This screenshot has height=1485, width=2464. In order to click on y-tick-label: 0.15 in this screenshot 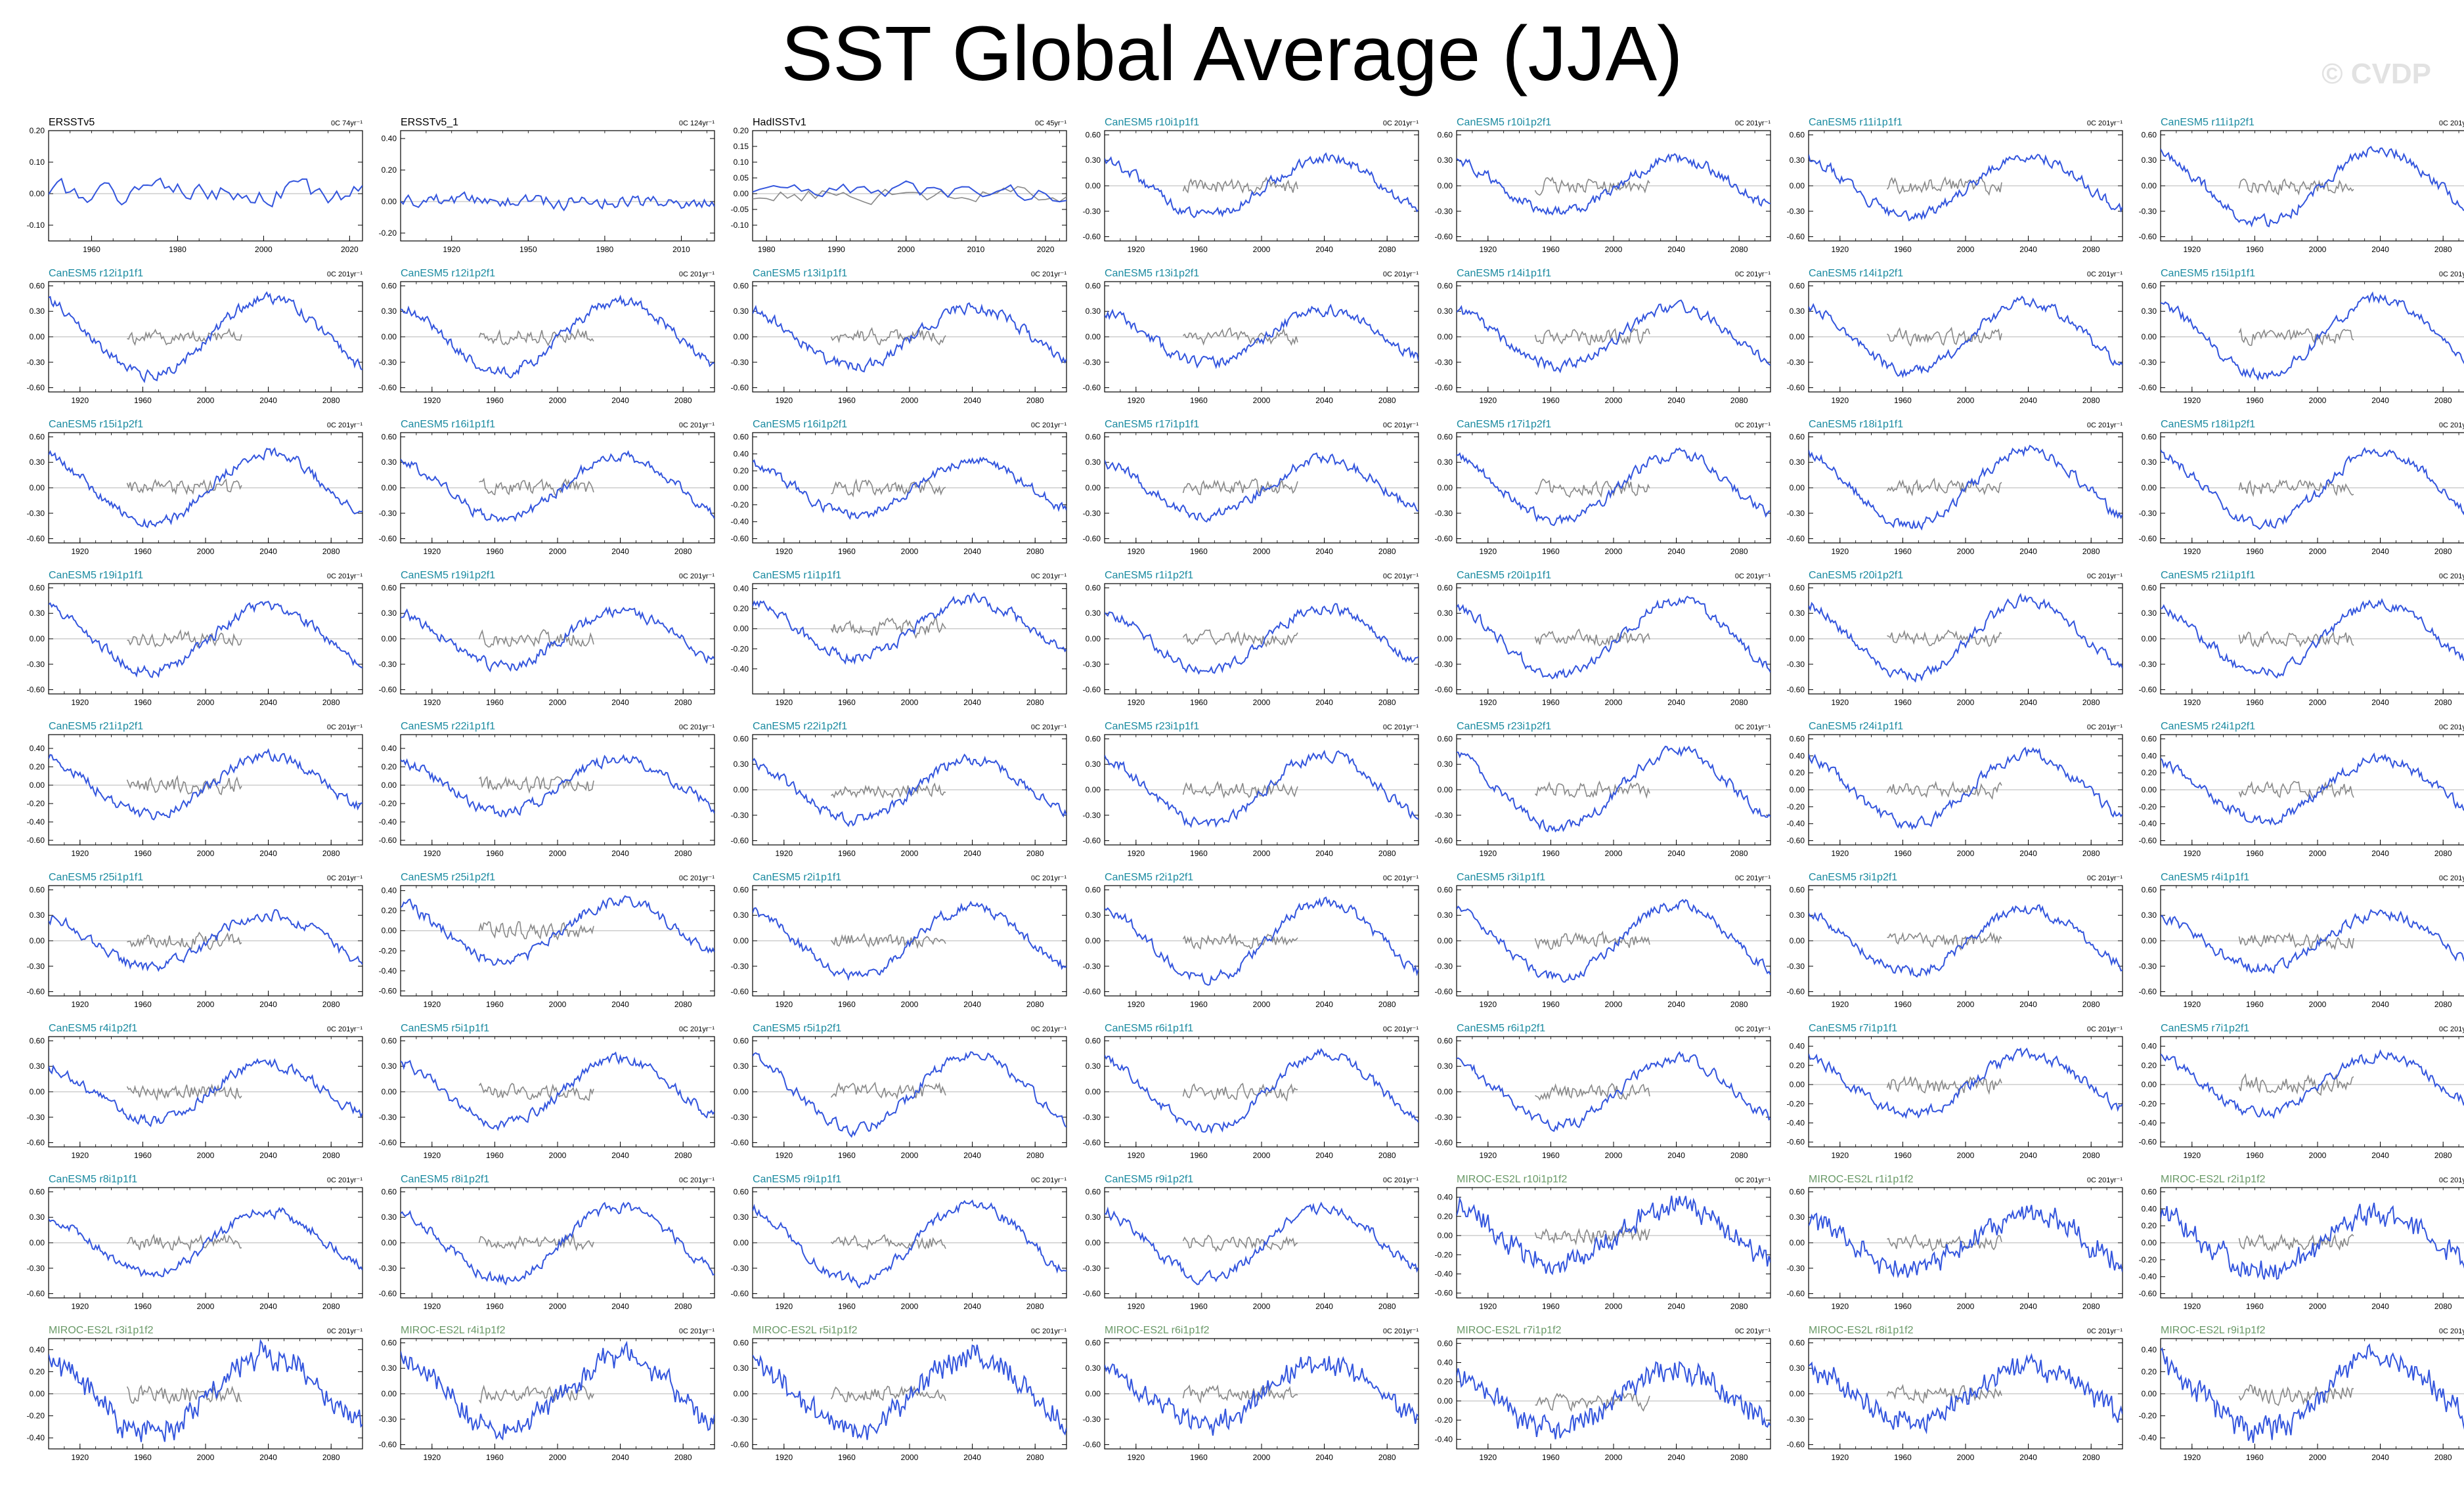, I will do `click(741, 146)`.